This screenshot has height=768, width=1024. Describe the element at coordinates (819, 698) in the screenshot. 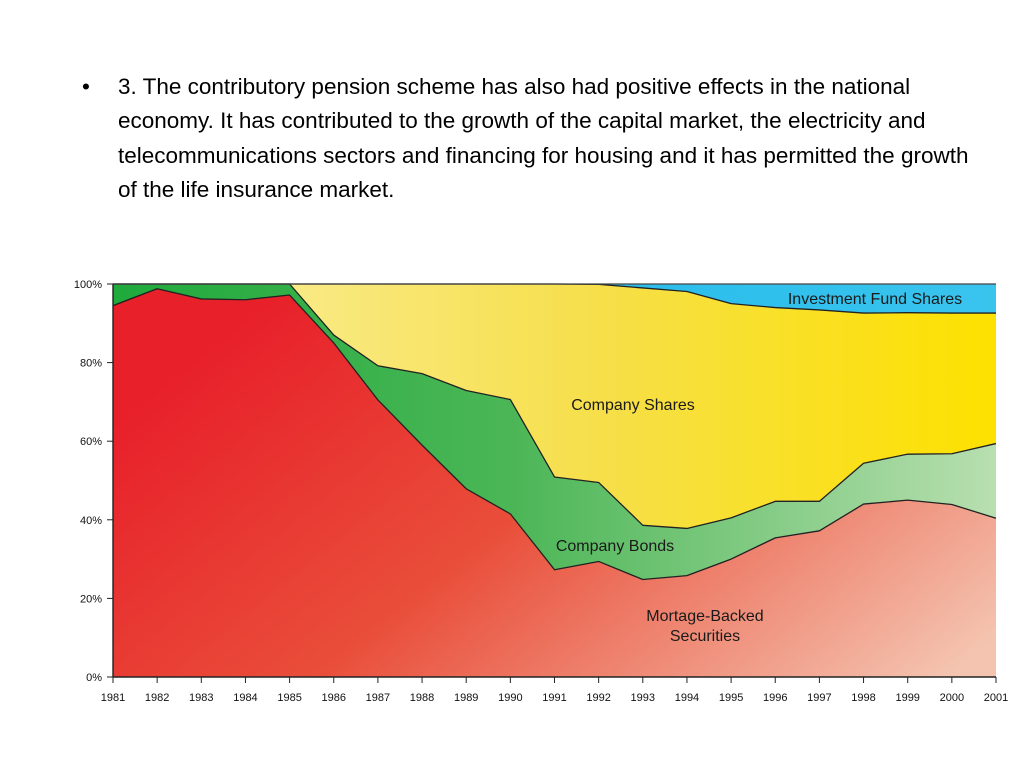

I see `x-tick-label: 1997` at that location.